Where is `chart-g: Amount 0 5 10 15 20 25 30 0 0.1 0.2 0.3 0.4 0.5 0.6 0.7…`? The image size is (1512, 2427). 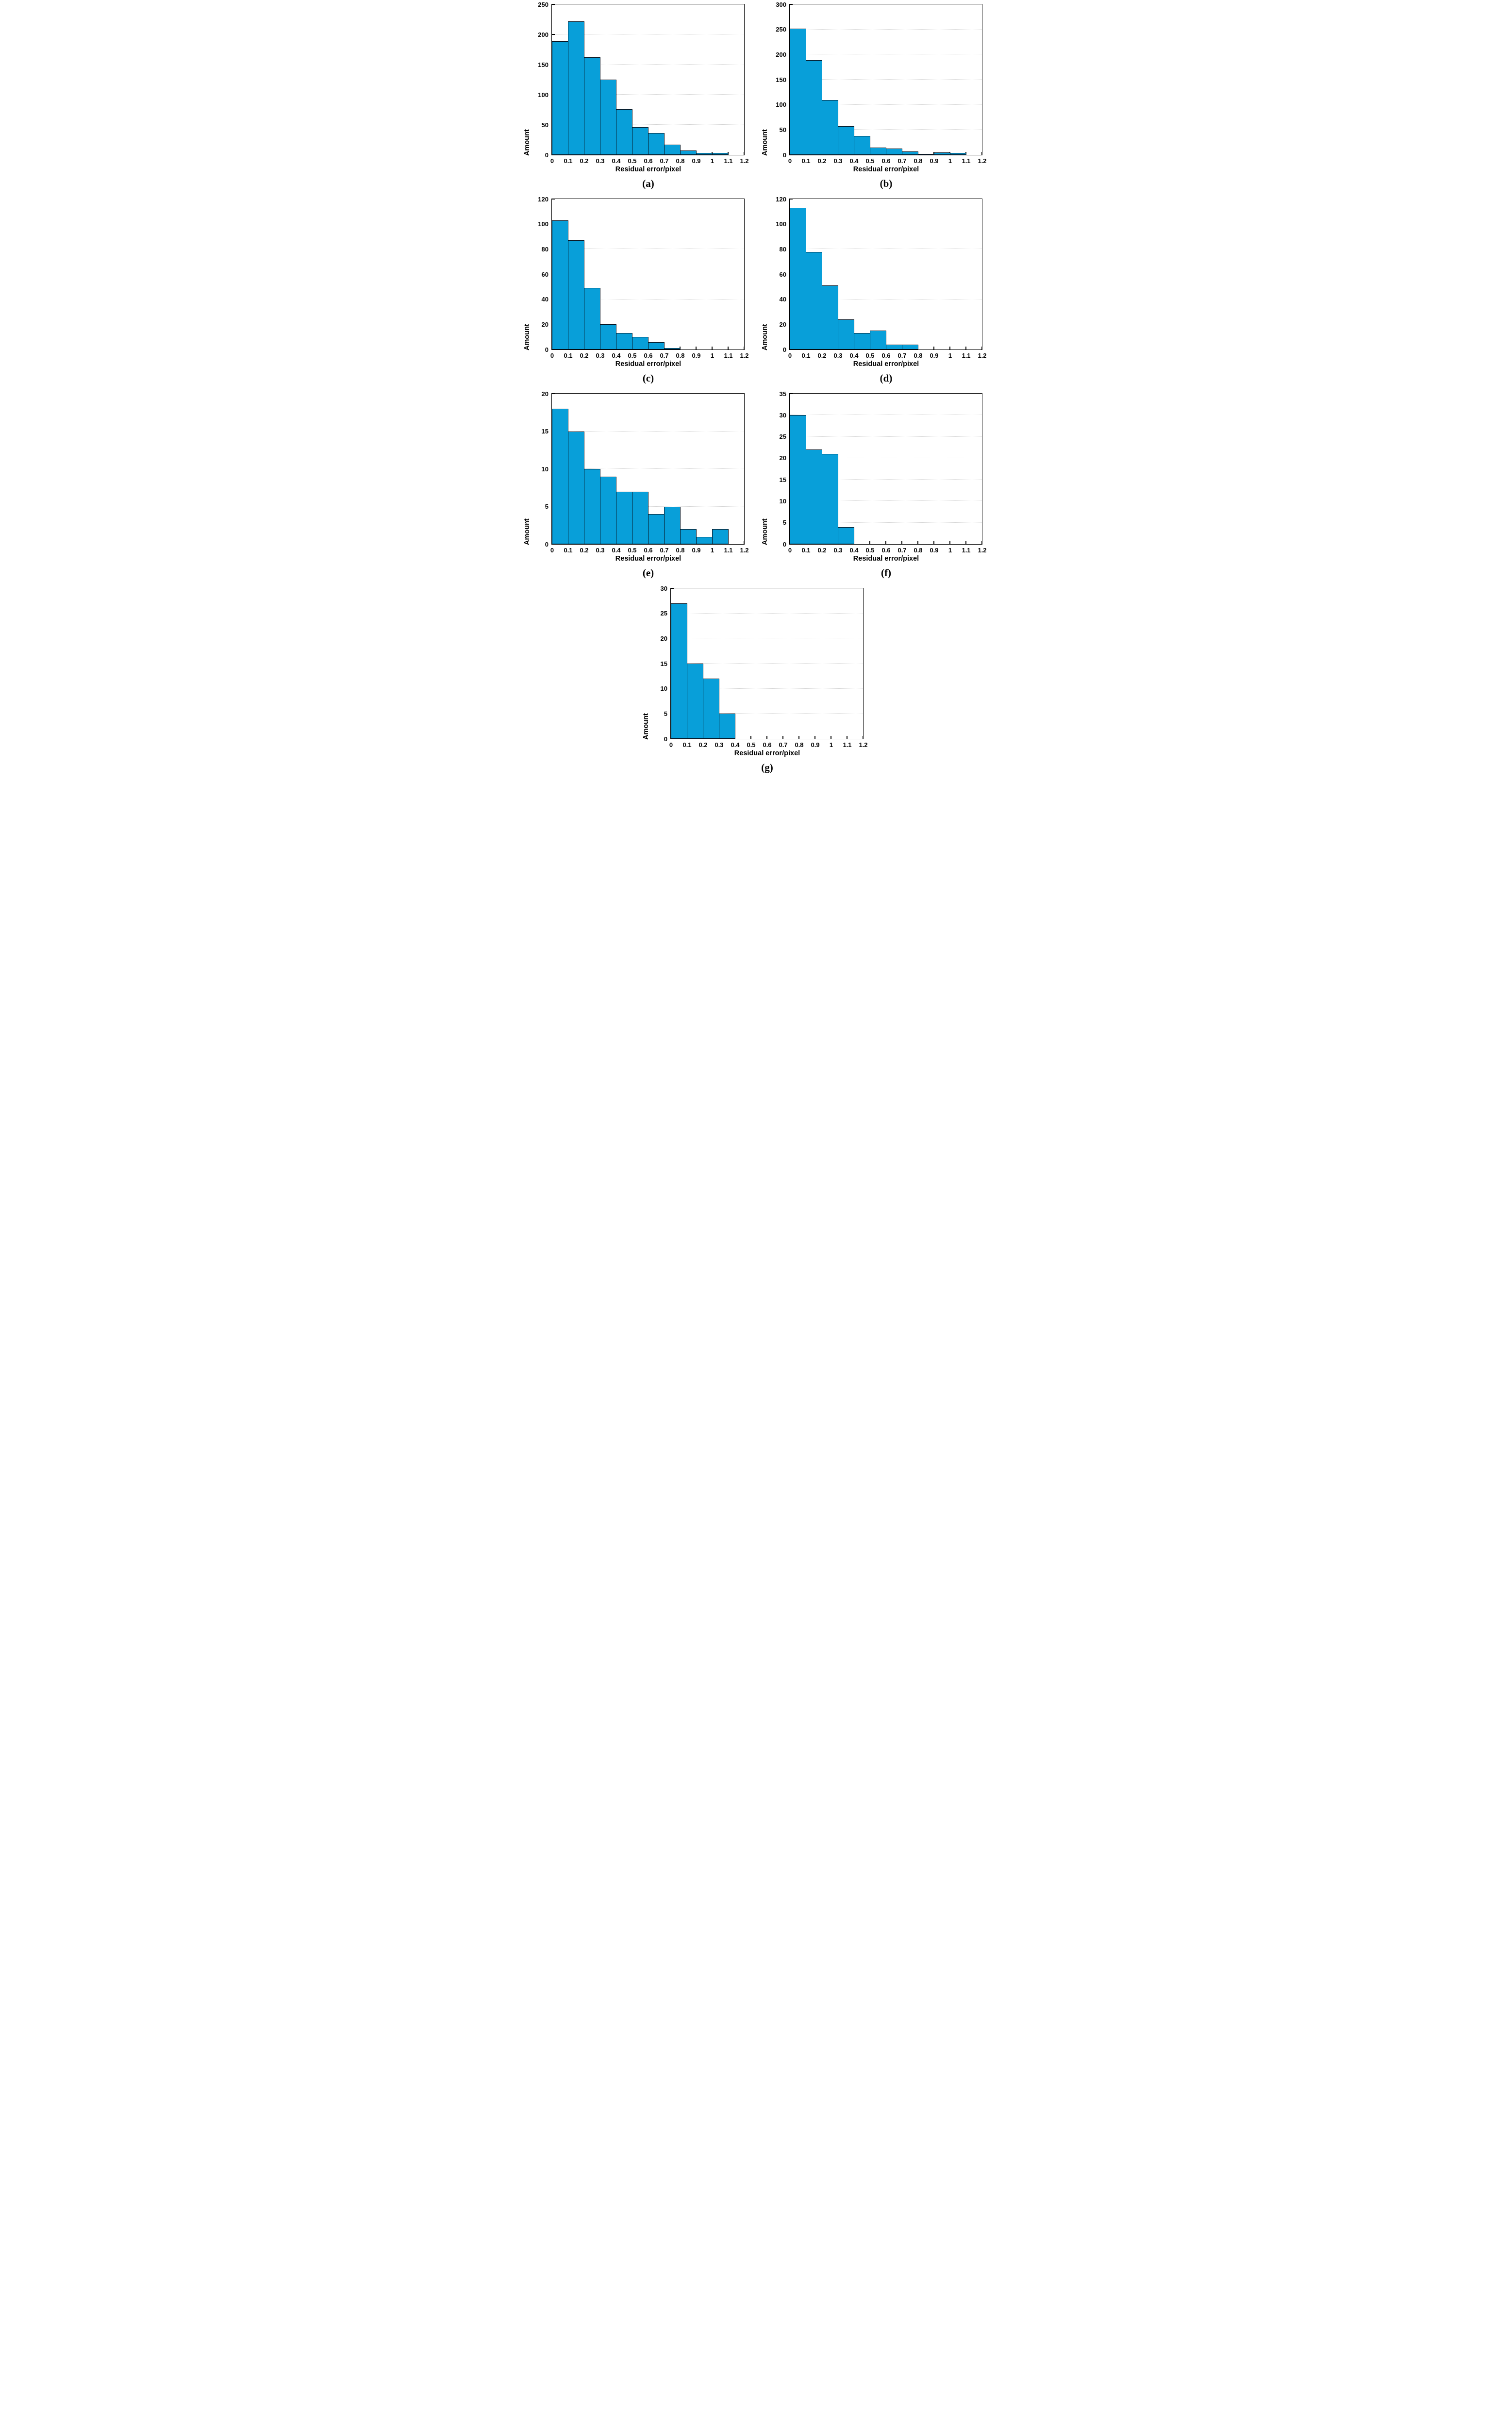
chart-g: Amount 0 5 10 15 20 25 30 0 0.1 0.2 0.3 0.4 0.5 0.6 0.7… is located at coordinates (755, 679).